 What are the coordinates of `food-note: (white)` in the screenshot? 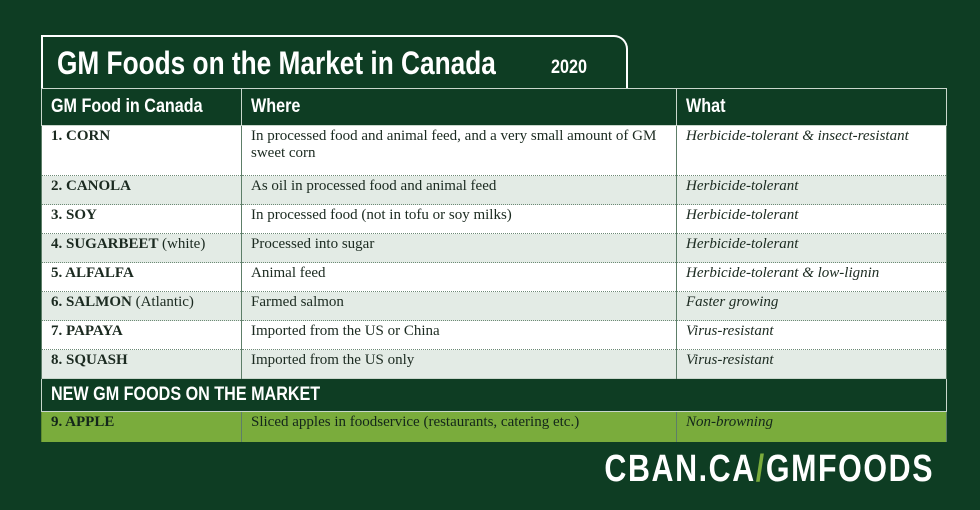 It's located at (184, 244).